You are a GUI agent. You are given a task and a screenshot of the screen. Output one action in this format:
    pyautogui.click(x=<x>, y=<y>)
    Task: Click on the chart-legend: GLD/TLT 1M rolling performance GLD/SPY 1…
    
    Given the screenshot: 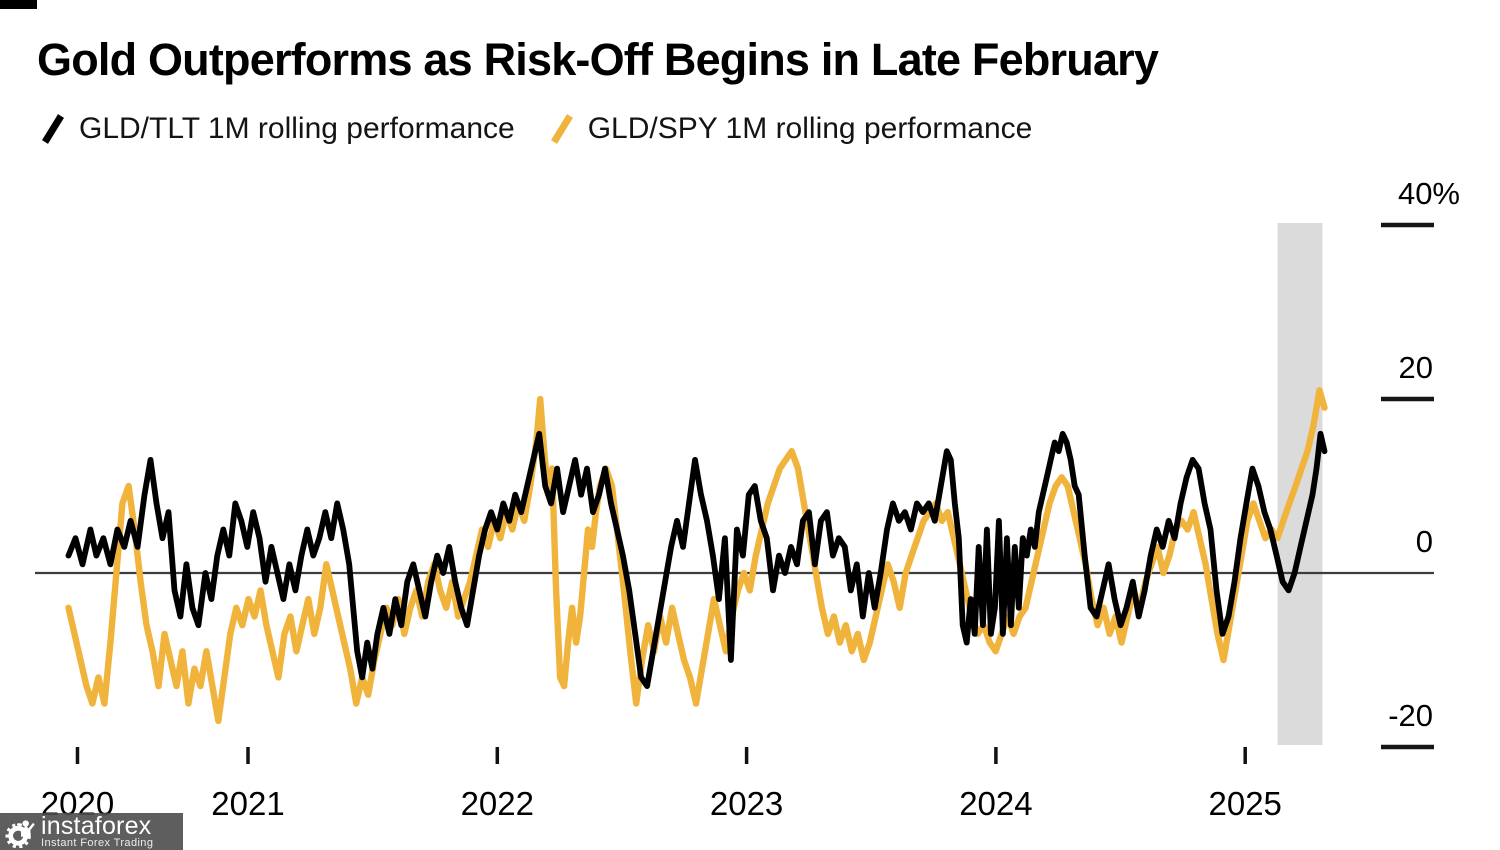 What is the action you would take?
    pyautogui.click(x=536, y=129)
    